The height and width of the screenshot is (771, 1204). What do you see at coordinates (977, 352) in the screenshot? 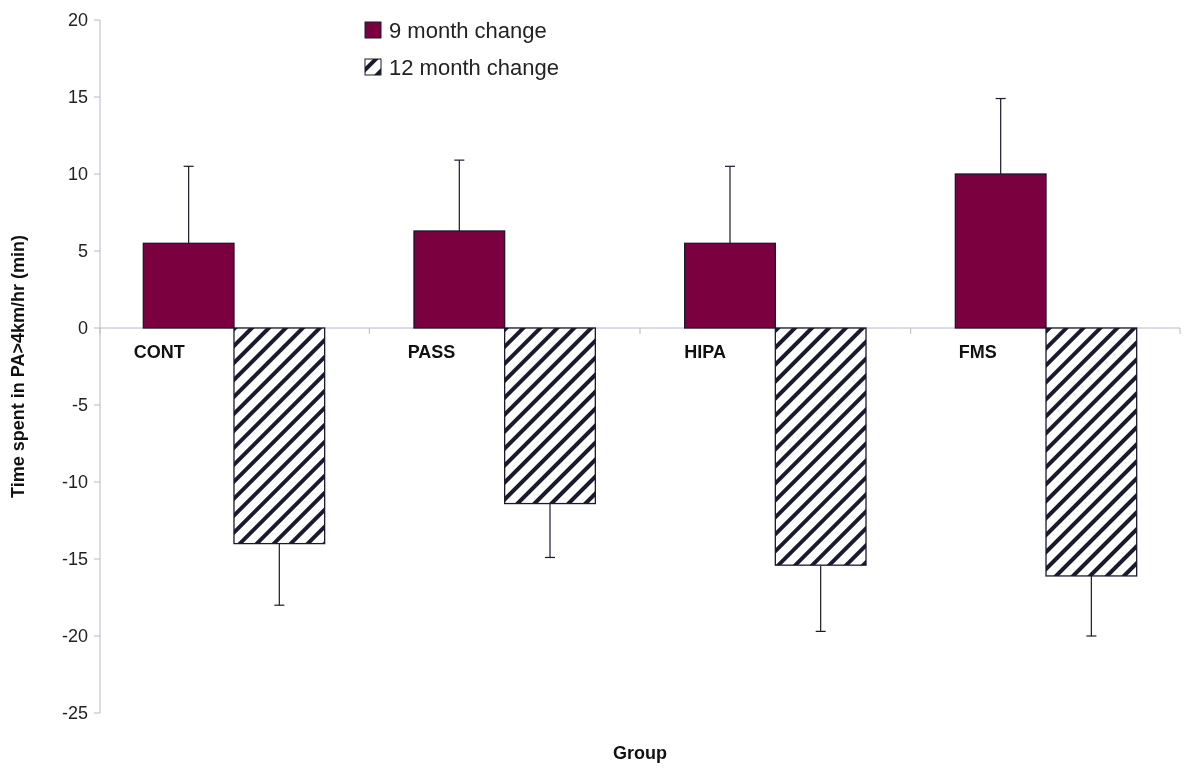
I see `x-tick-label: FMS` at bounding box center [977, 352].